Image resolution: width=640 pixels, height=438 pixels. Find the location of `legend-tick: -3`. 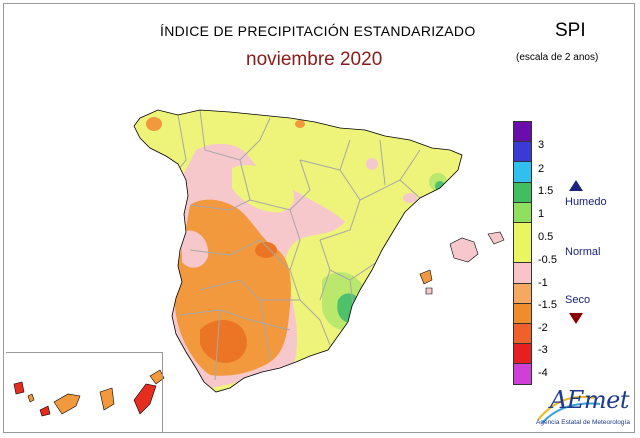

legend-tick: -3 is located at coordinates (543, 350).